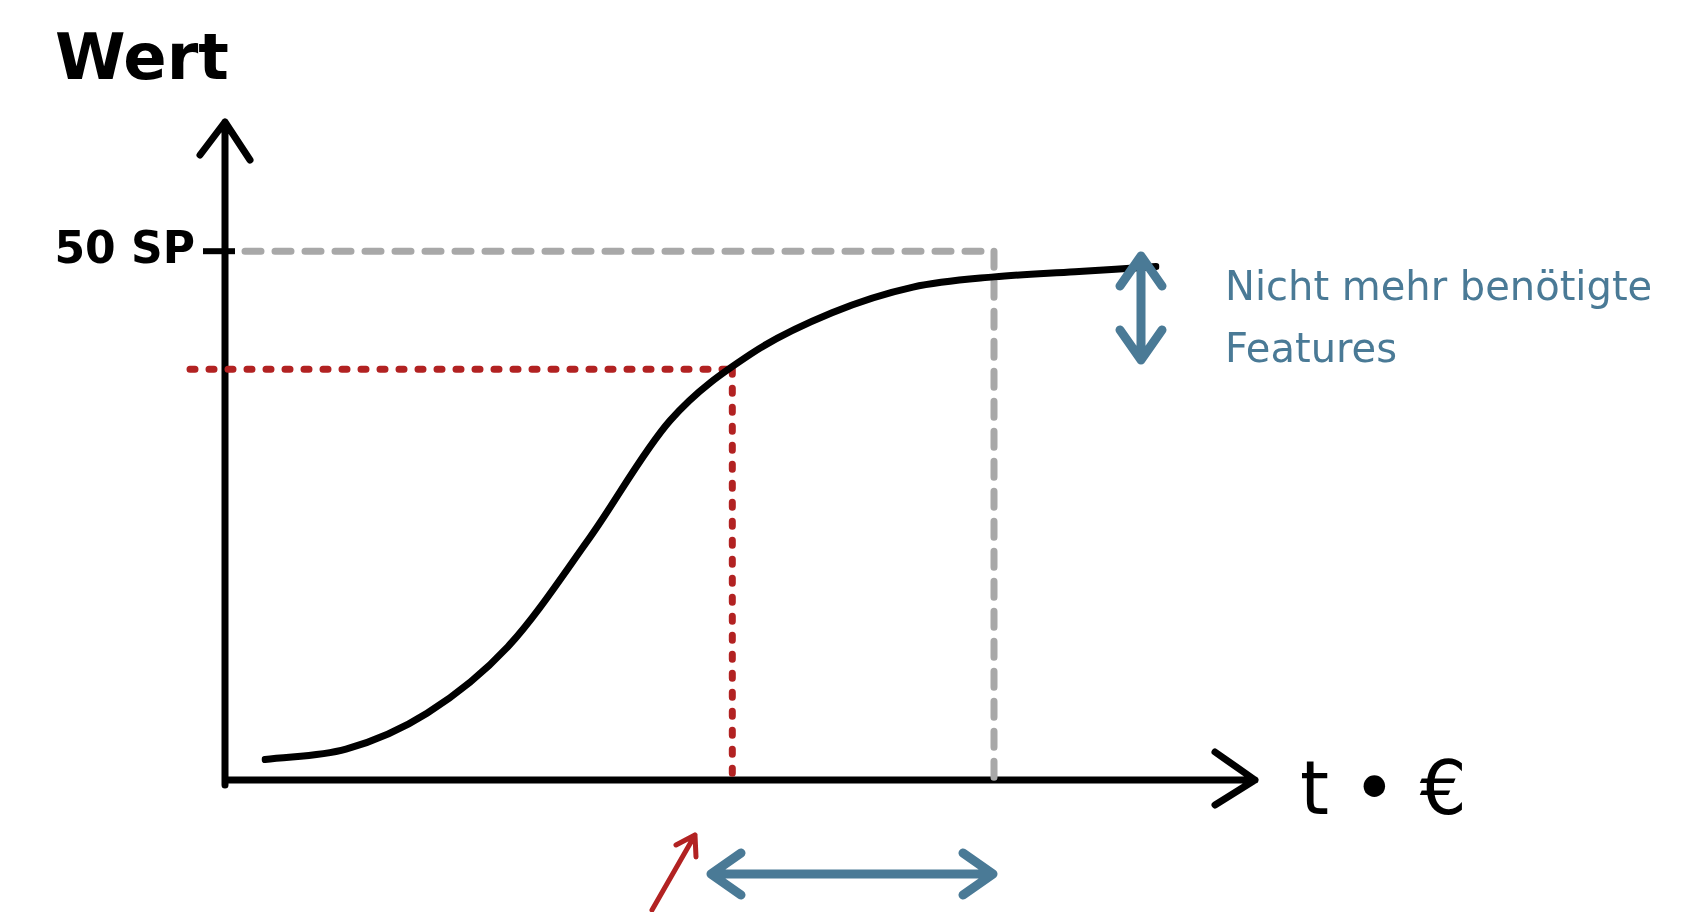 The height and width of the screenshot is (912, 1697). I want to click on ref-line-label: 50 SP, so click(124, 247).